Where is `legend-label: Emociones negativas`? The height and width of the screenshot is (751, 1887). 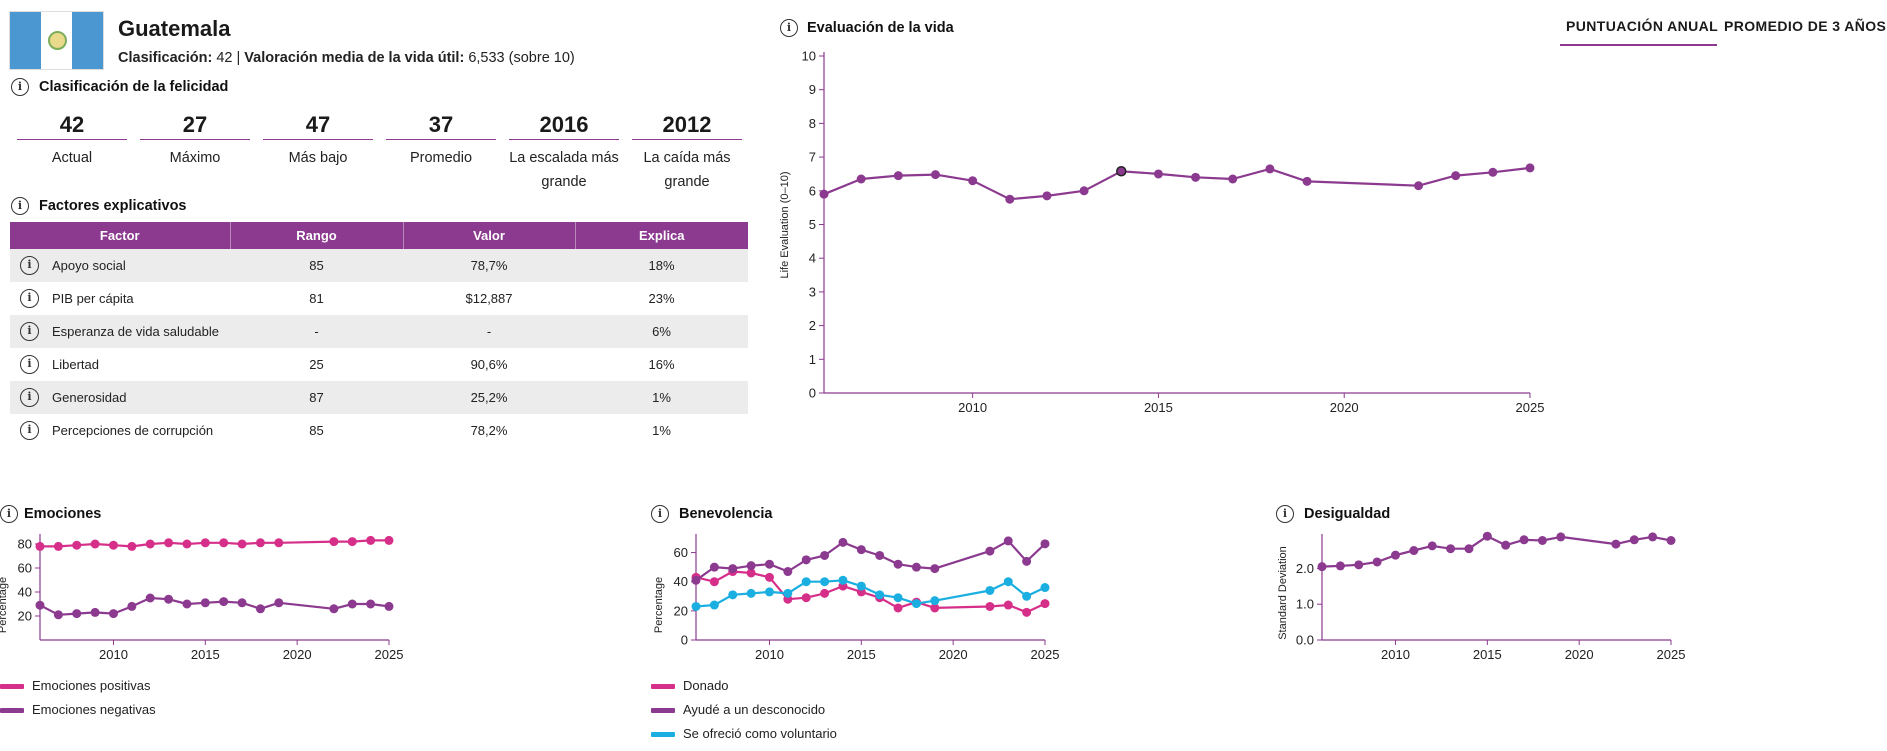
legend-label: Emociones negativas is located at coordinates (94, 709).